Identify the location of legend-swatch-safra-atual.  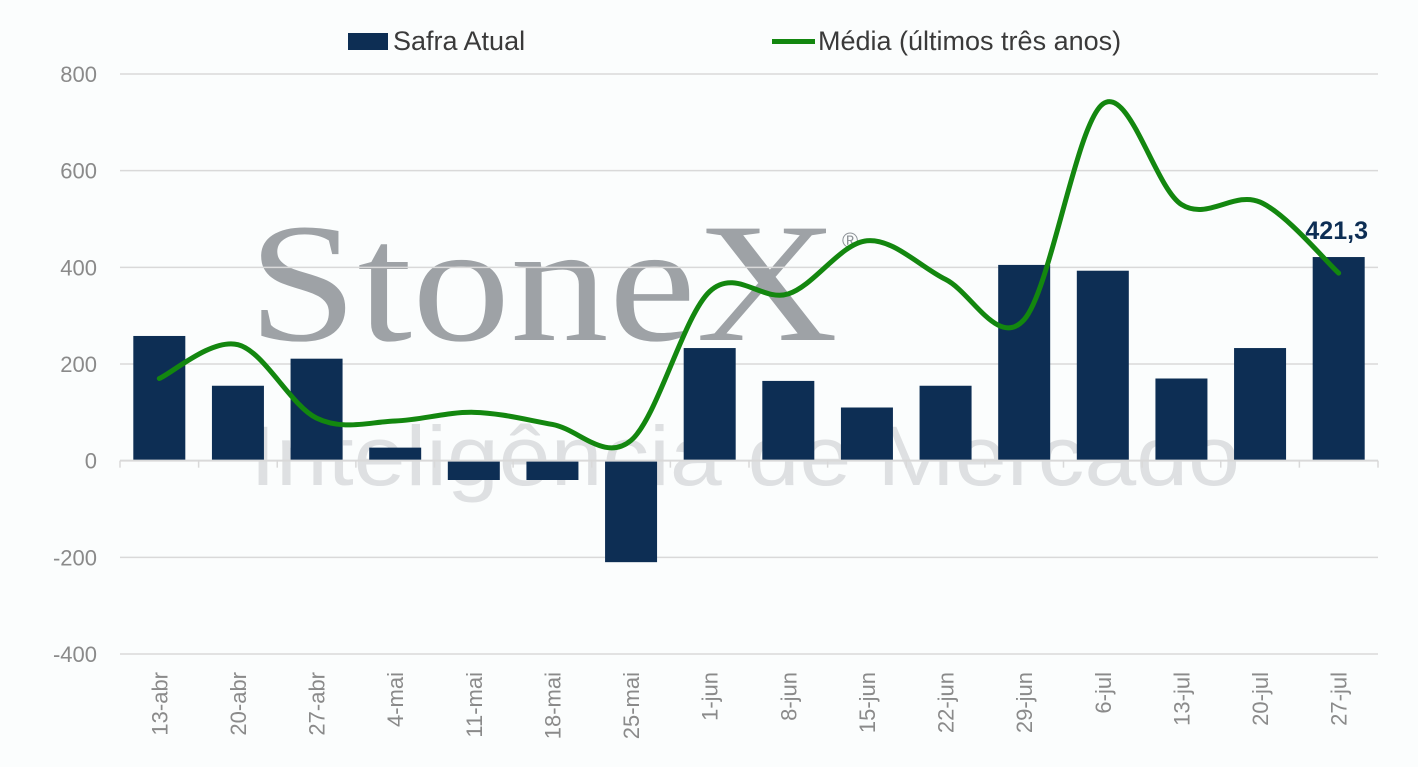
(368, 41).